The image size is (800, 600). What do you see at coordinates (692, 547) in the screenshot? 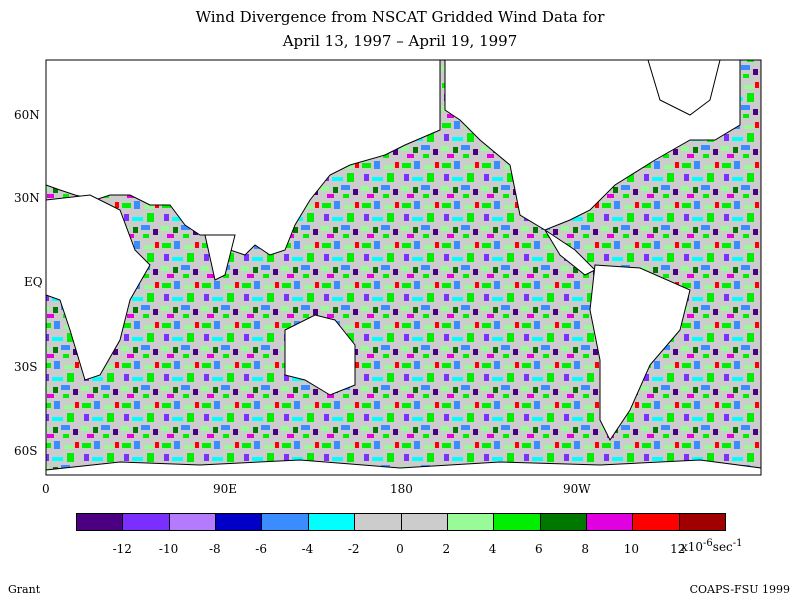
I see `unit-prefix: x10` at bounding box center [692, 547].